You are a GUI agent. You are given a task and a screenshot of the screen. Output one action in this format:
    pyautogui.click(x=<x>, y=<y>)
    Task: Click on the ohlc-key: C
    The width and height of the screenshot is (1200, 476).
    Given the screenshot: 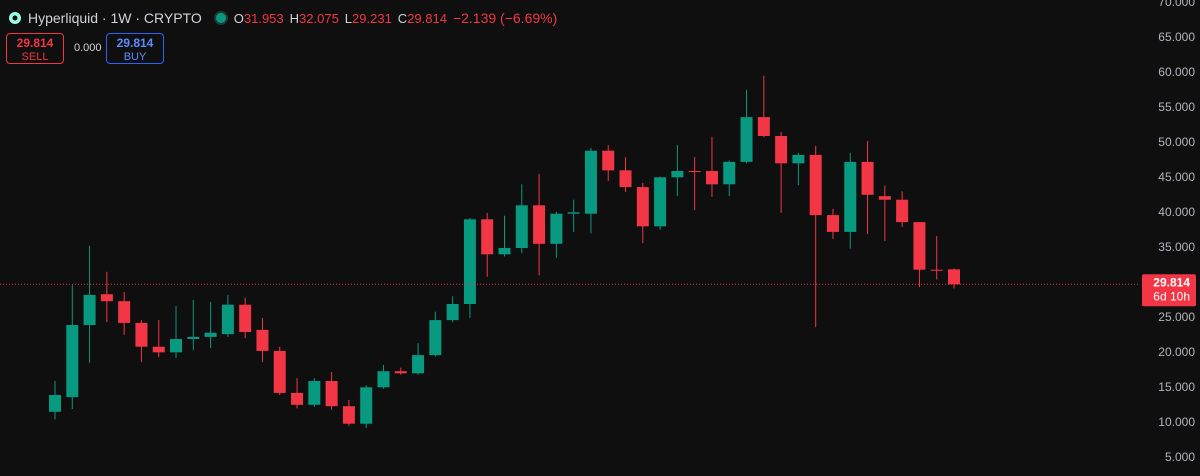 What is the action you would take?
    pyautogui.click(x=402, y=18)
    